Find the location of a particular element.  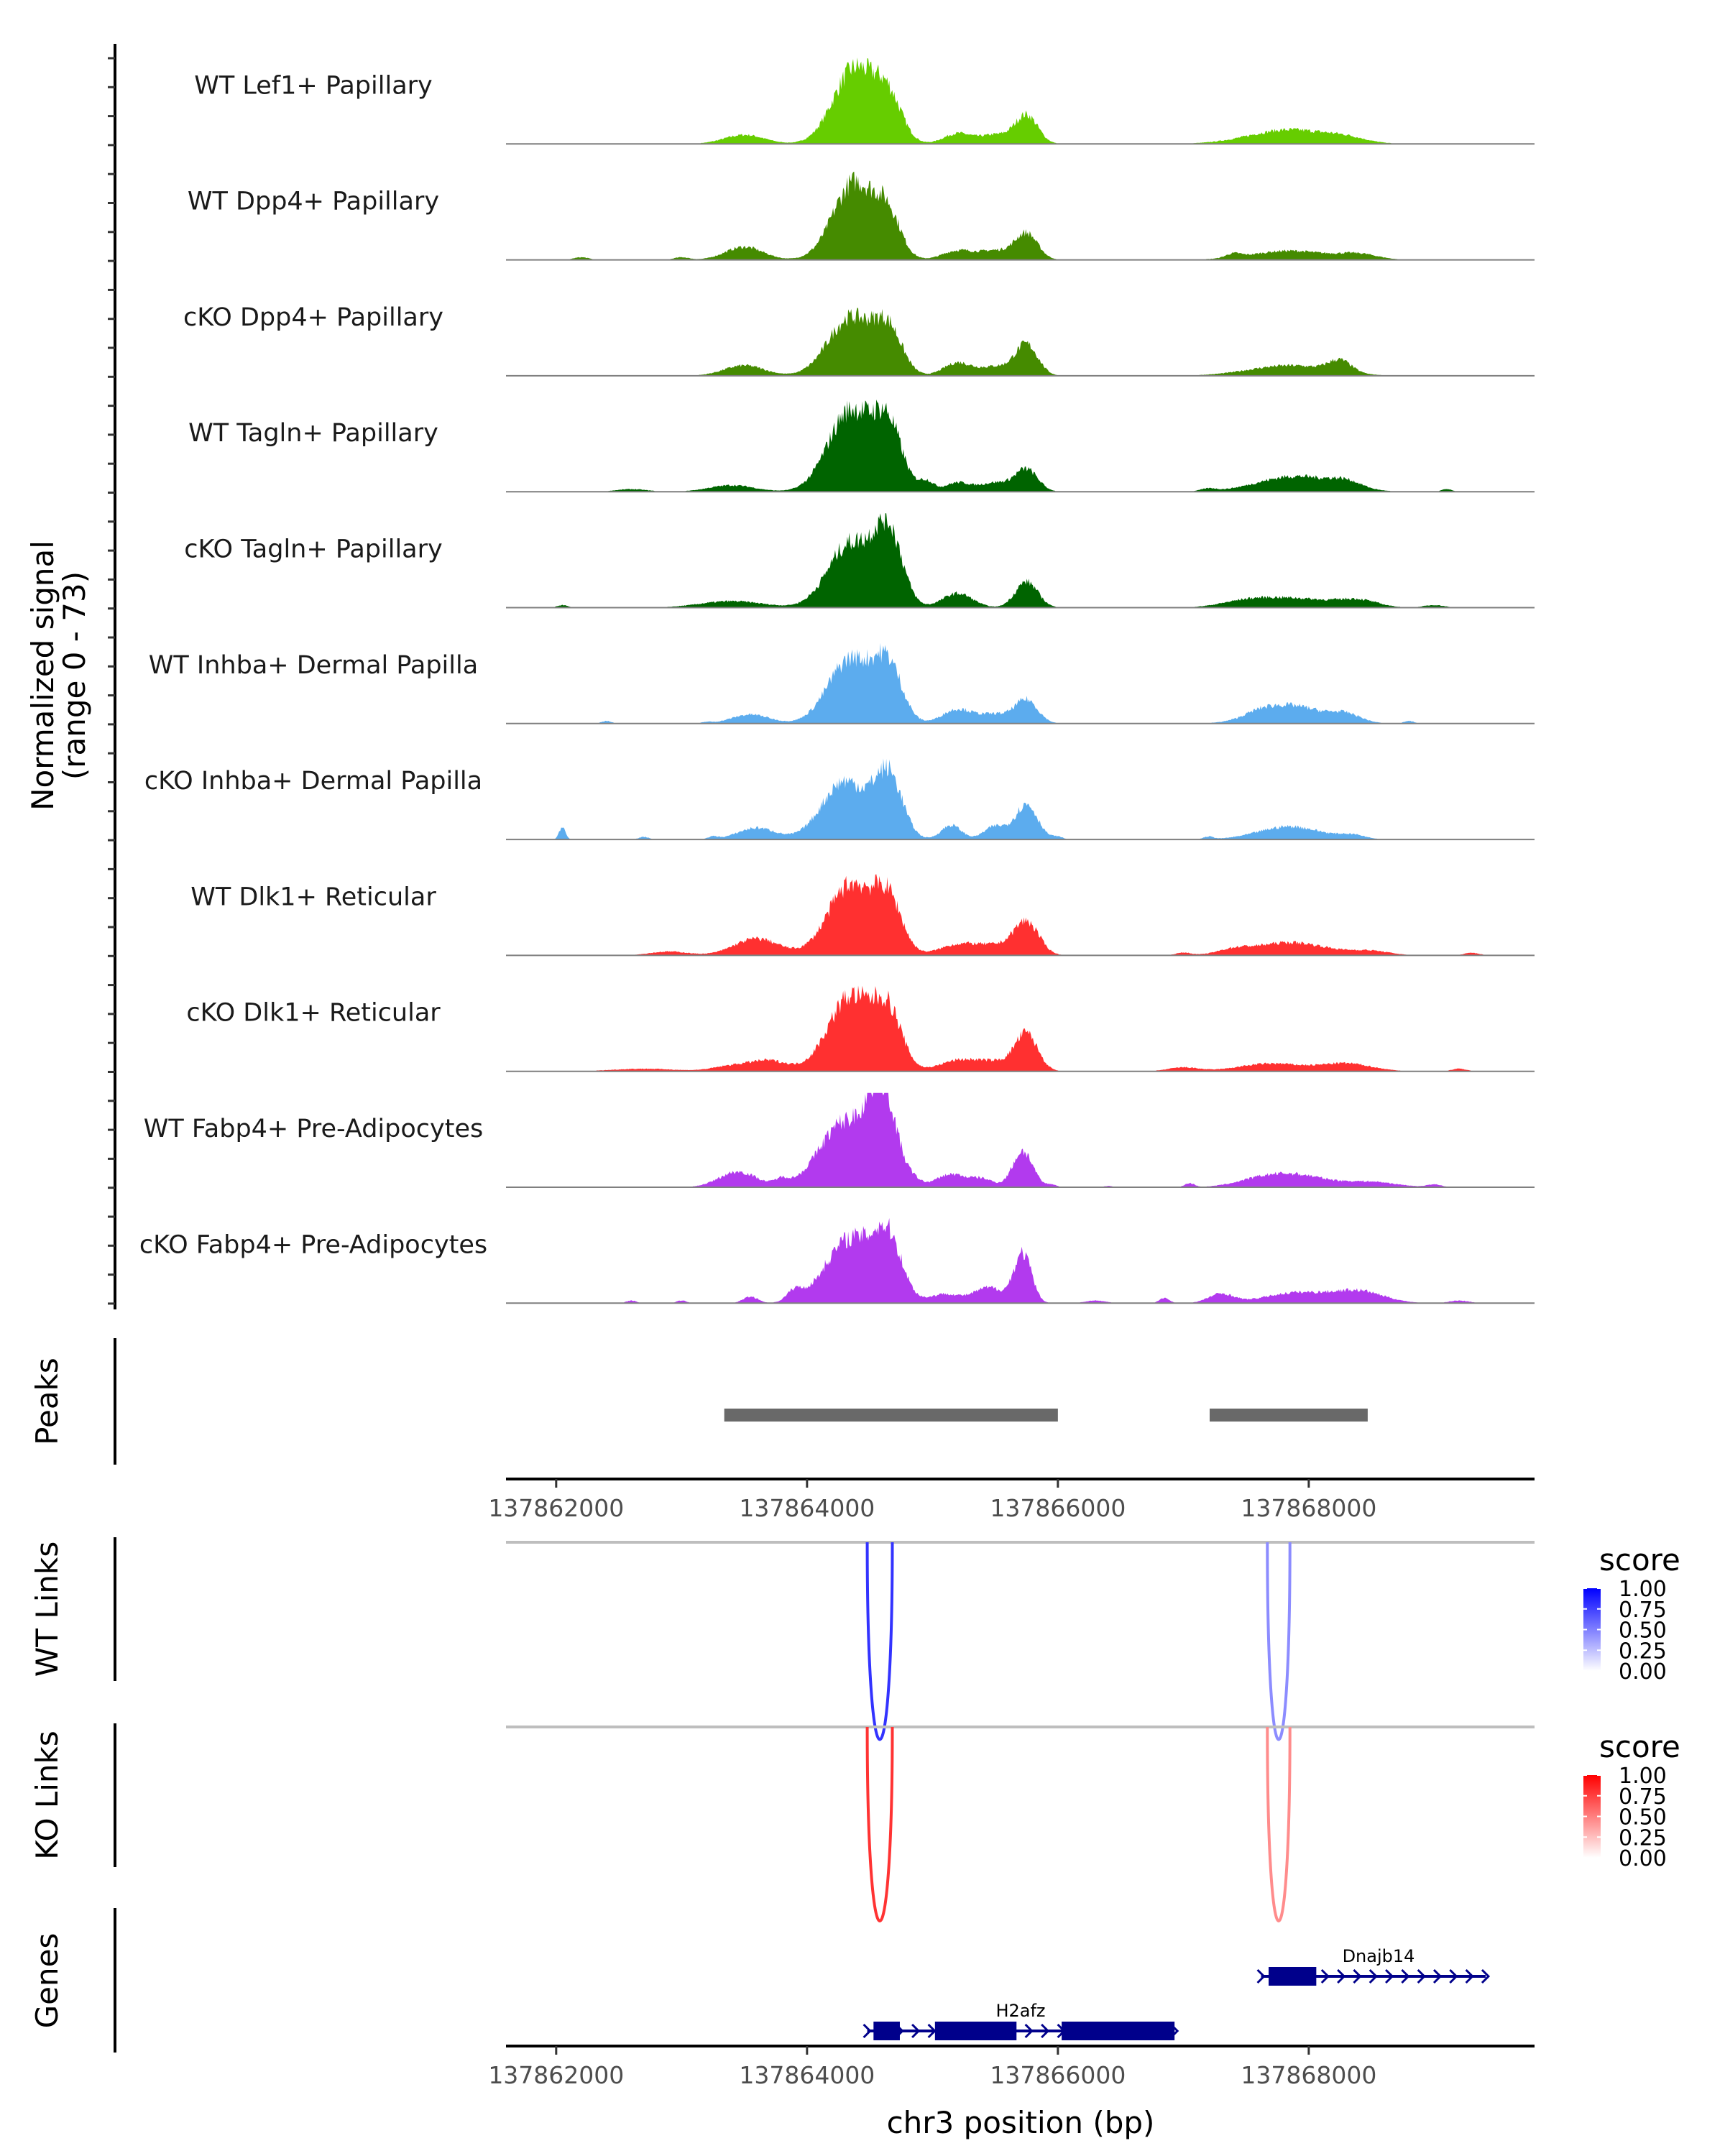

coverage-track-label: cKO Fabp4+ Pre-Adipocytes is located at coordinates (313, 1244).